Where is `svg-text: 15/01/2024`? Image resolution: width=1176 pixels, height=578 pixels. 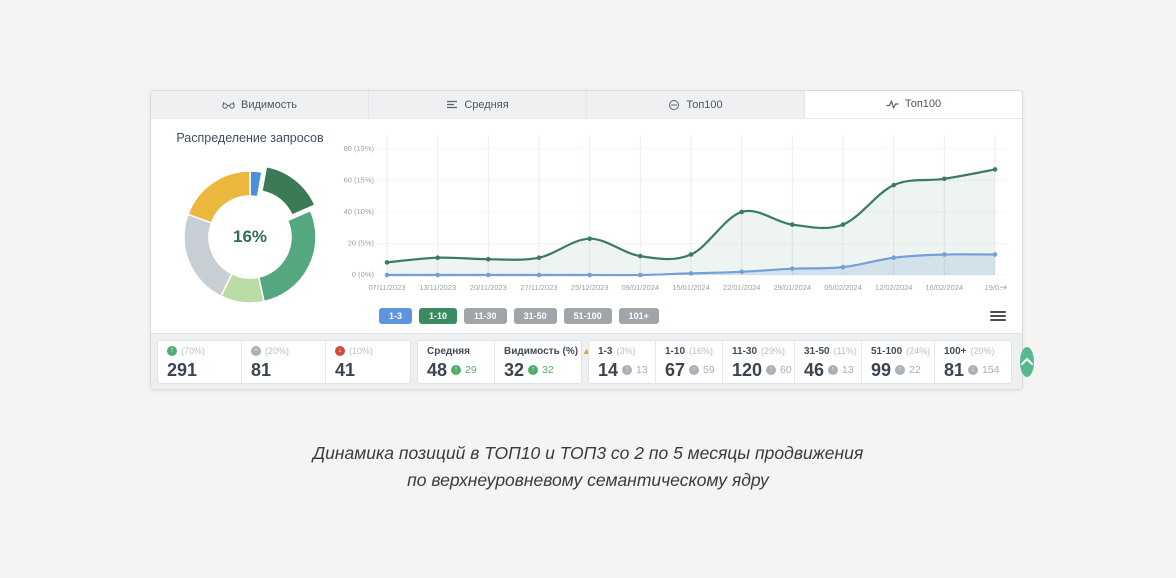
svg-text: 15/01/2024 is located at coordinates (691, 287).